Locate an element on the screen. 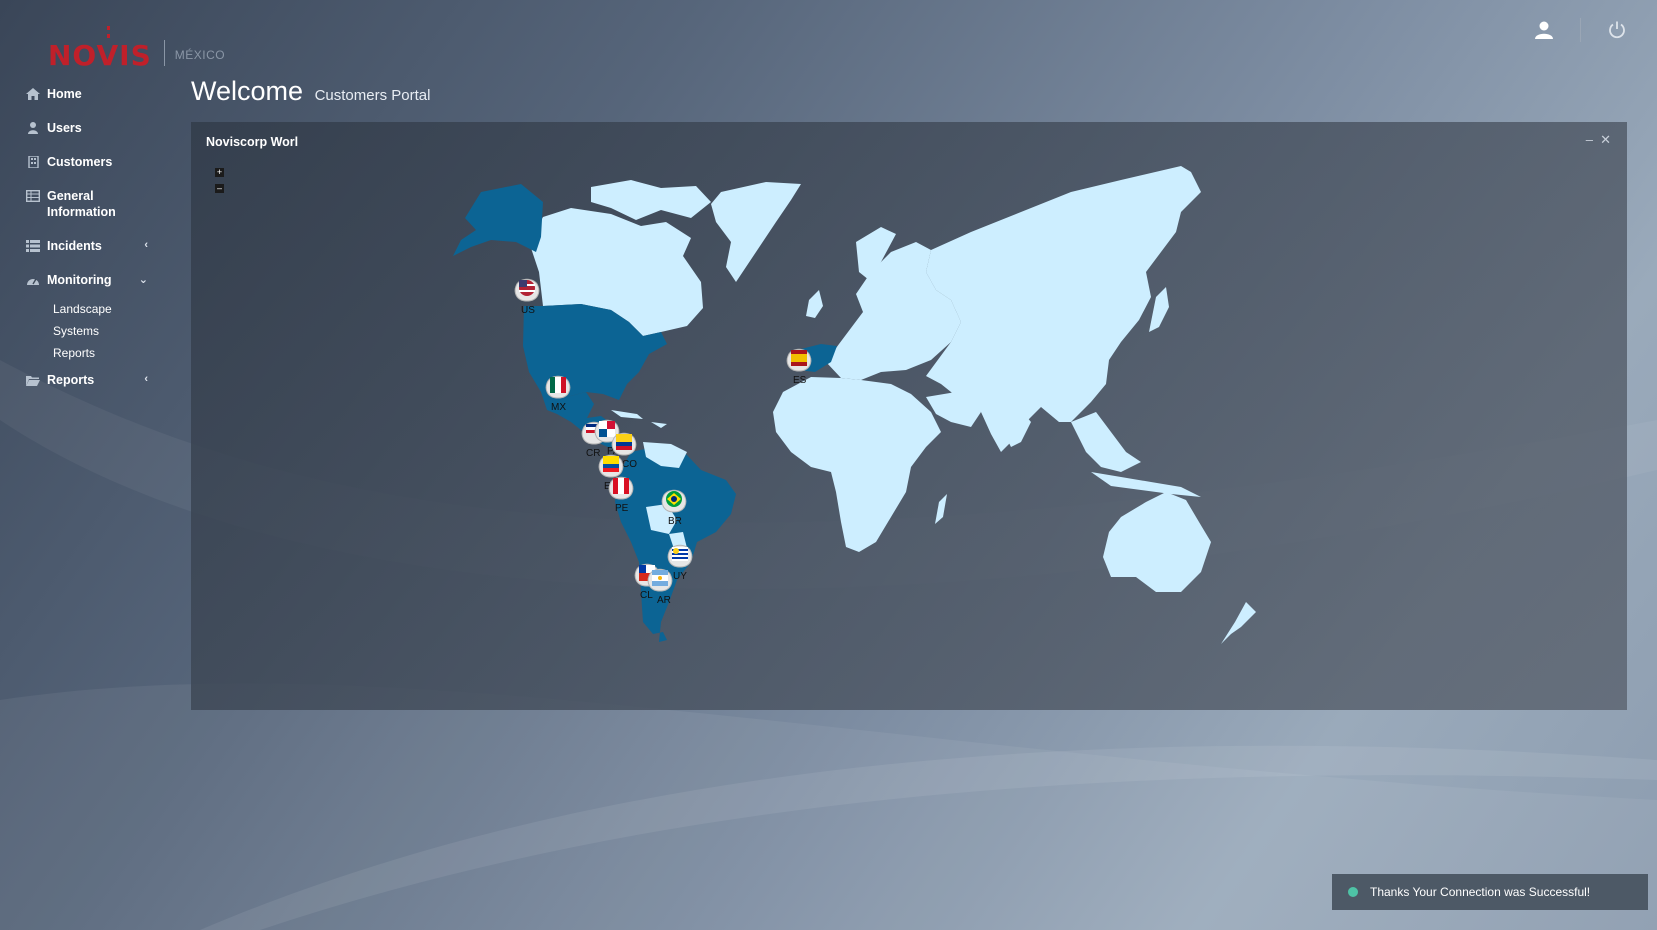 Image resolution: width=1657 pixels, height=930 pixels. map-country-uk is located at coordinates (814, 304).